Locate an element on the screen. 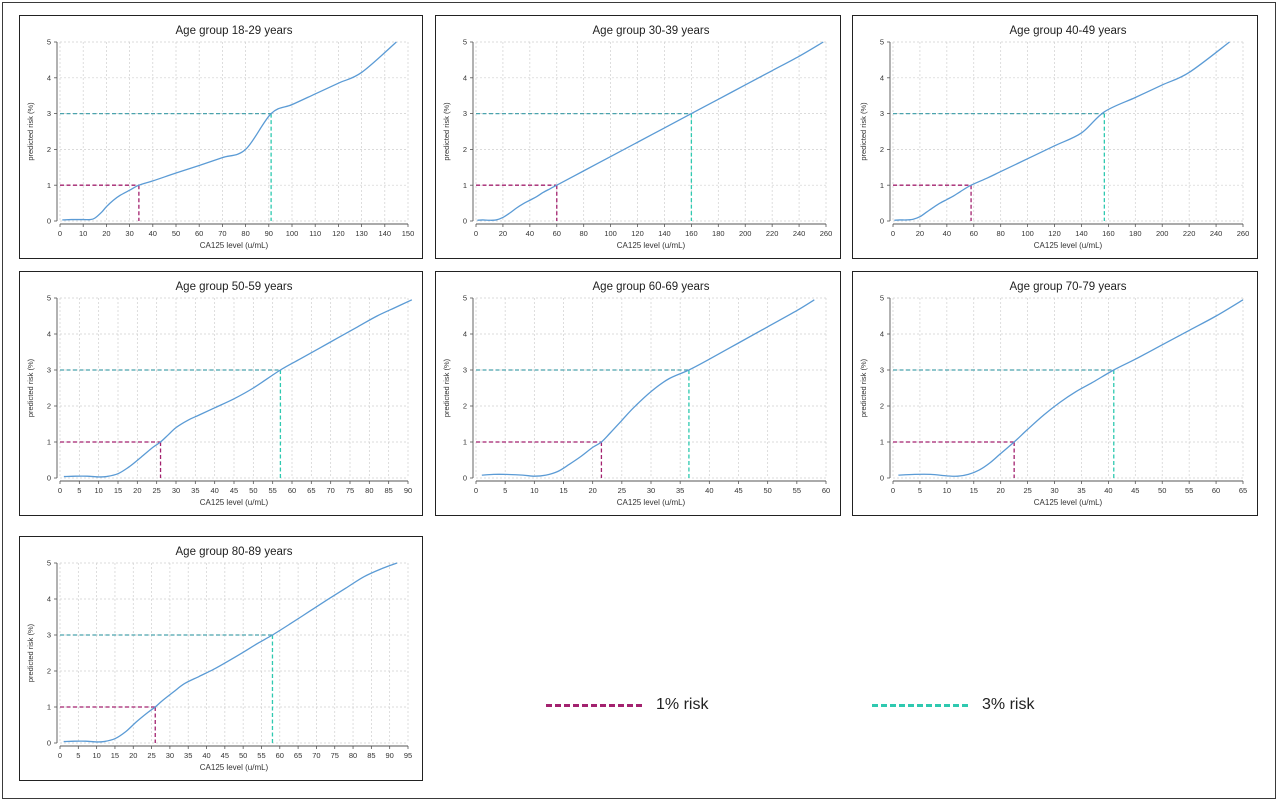  x-tick-label: 65 is located at coordinates (311, 490).